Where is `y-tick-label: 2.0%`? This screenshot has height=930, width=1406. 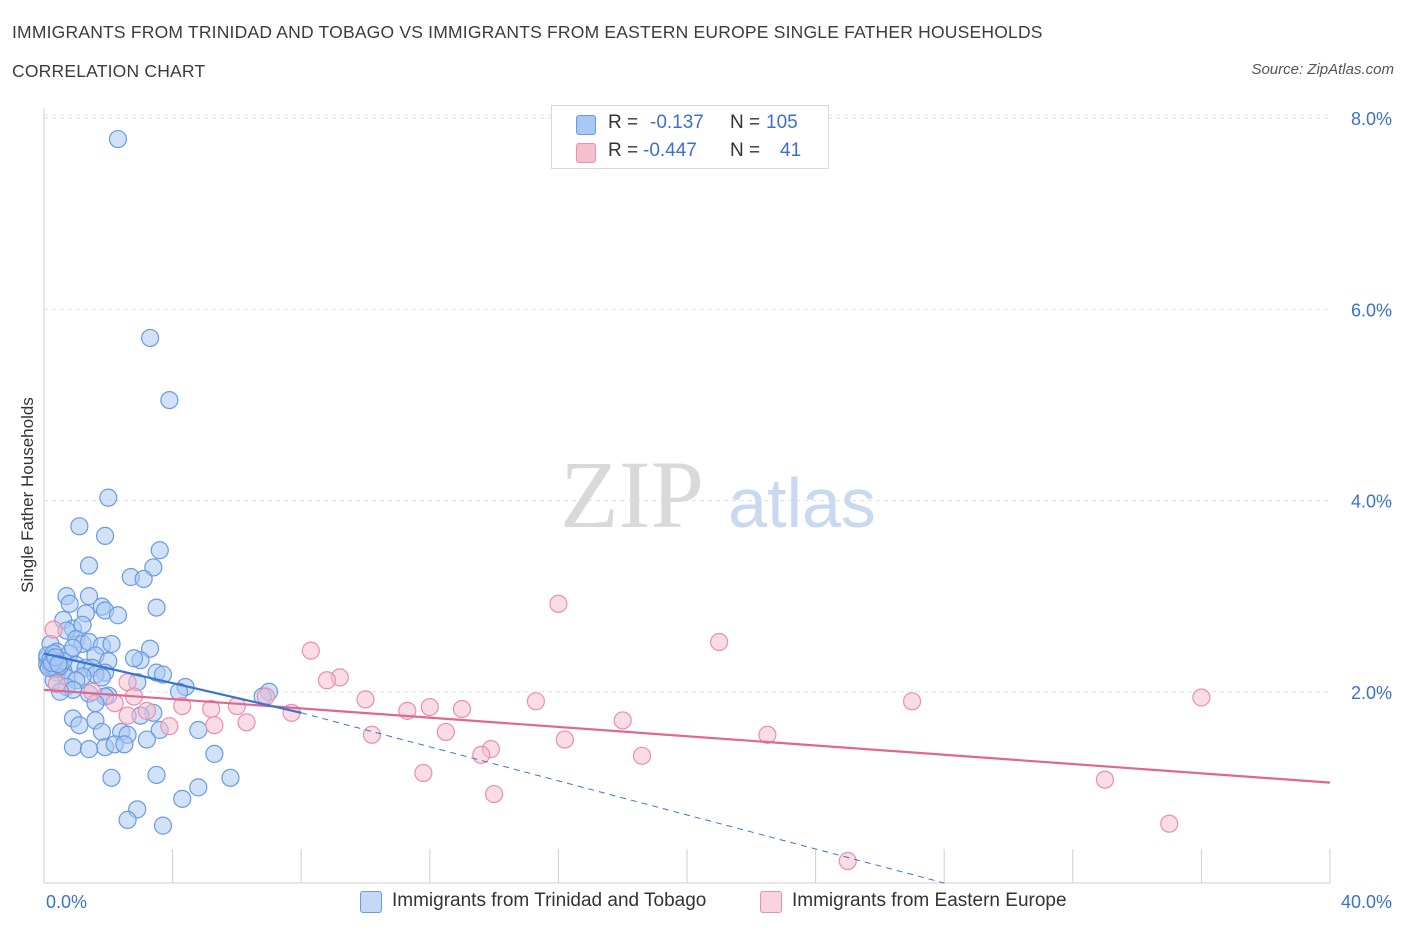 y-tick-label: 2.0% is located at coordinates (1371, 693).